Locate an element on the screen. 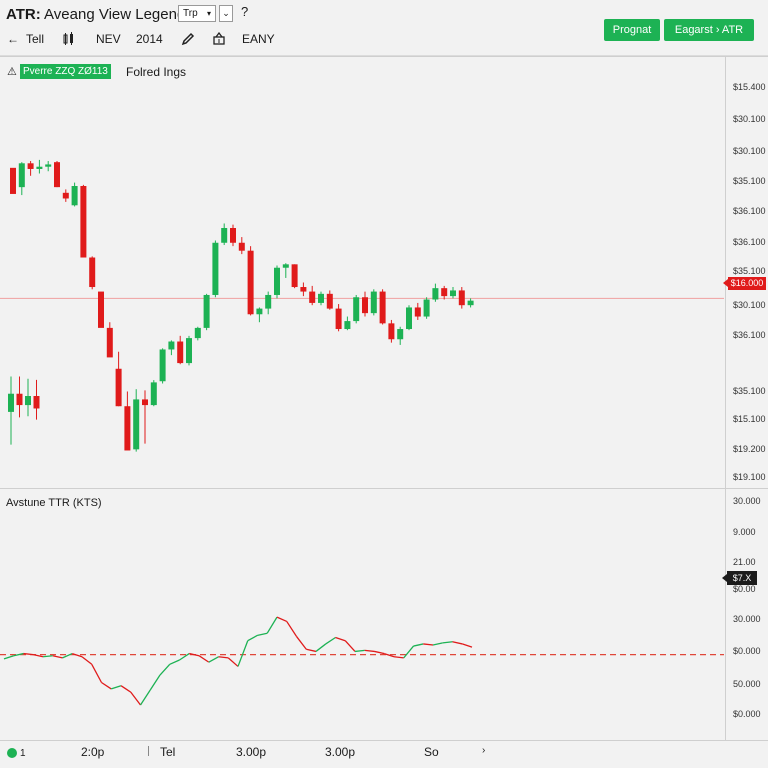  layers-icon is located at coordinates (219, 38).